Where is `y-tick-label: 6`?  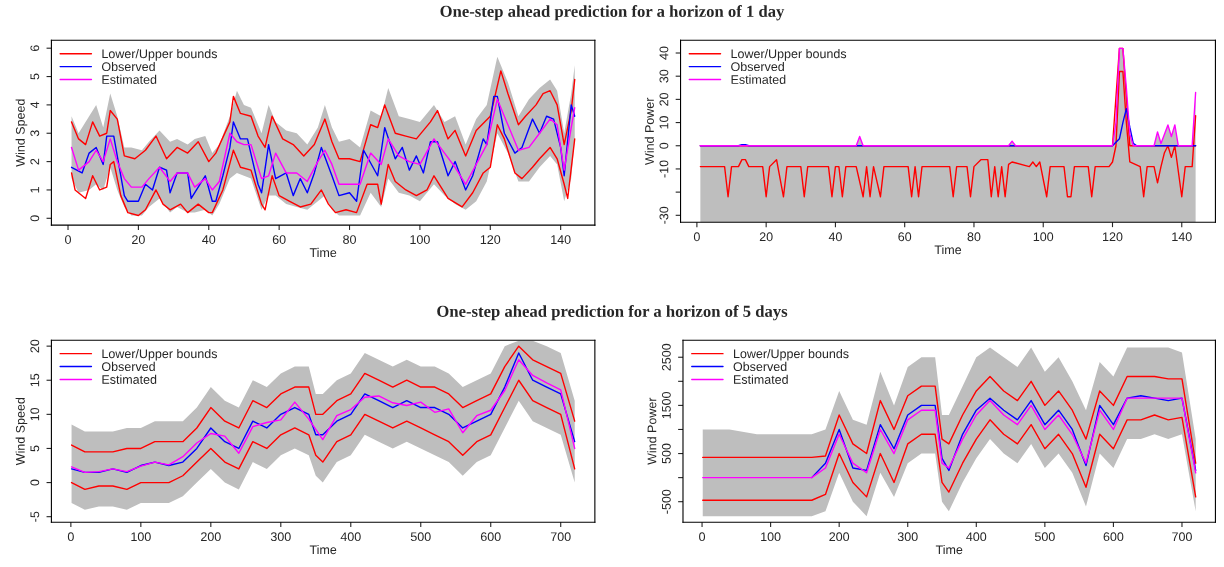 y-tick-label: 6 is located at coordinates (35, 48).